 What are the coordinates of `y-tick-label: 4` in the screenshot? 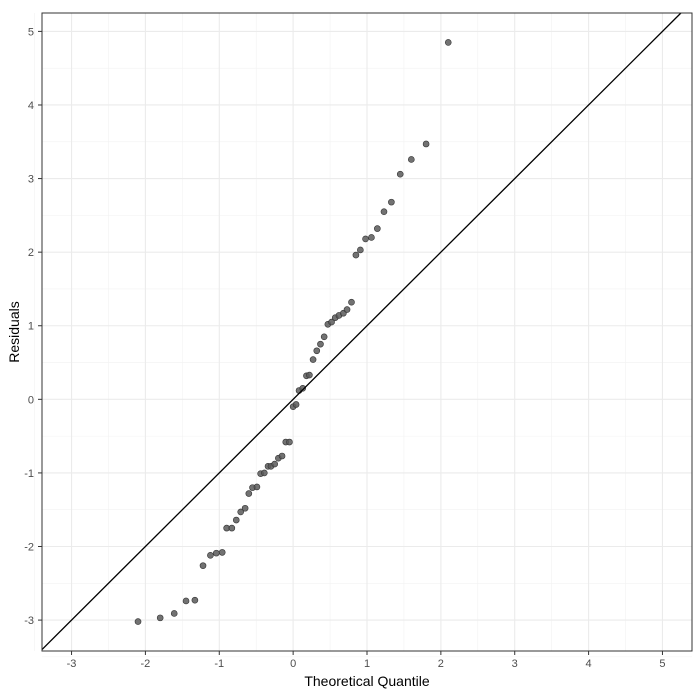 It's located at (31, 106).